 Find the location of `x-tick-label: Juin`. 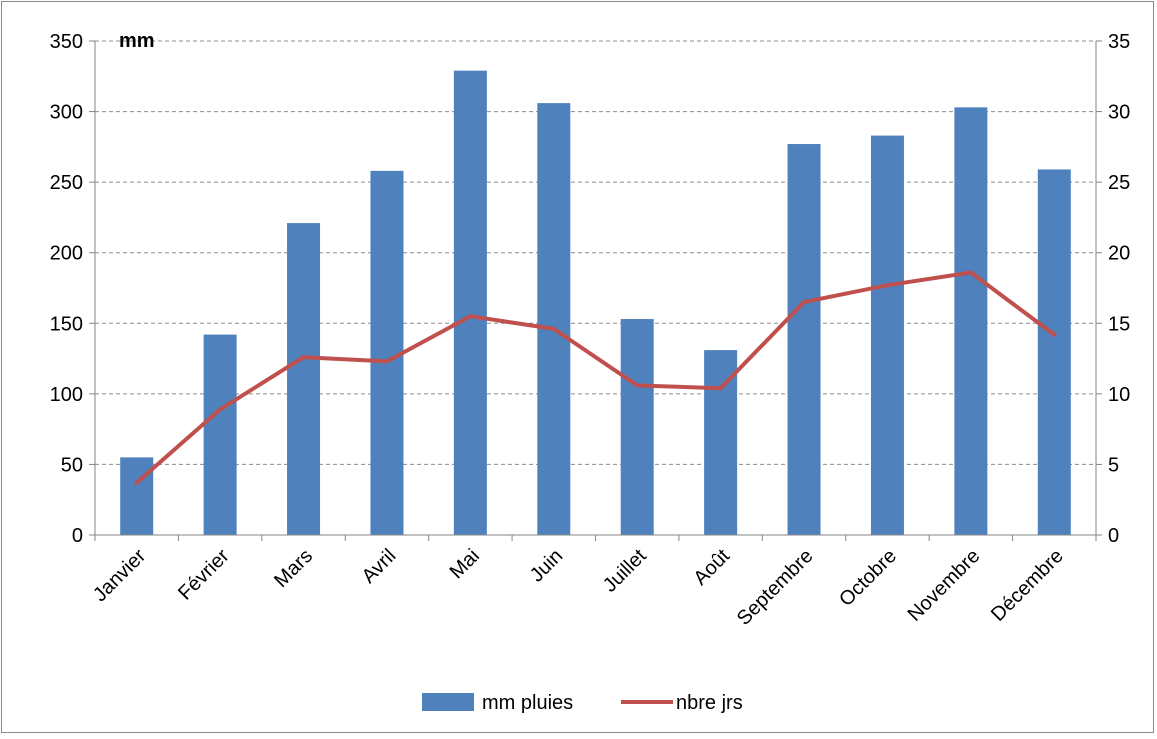

x-tick-label: Juin is located at coordinates (547, 566).